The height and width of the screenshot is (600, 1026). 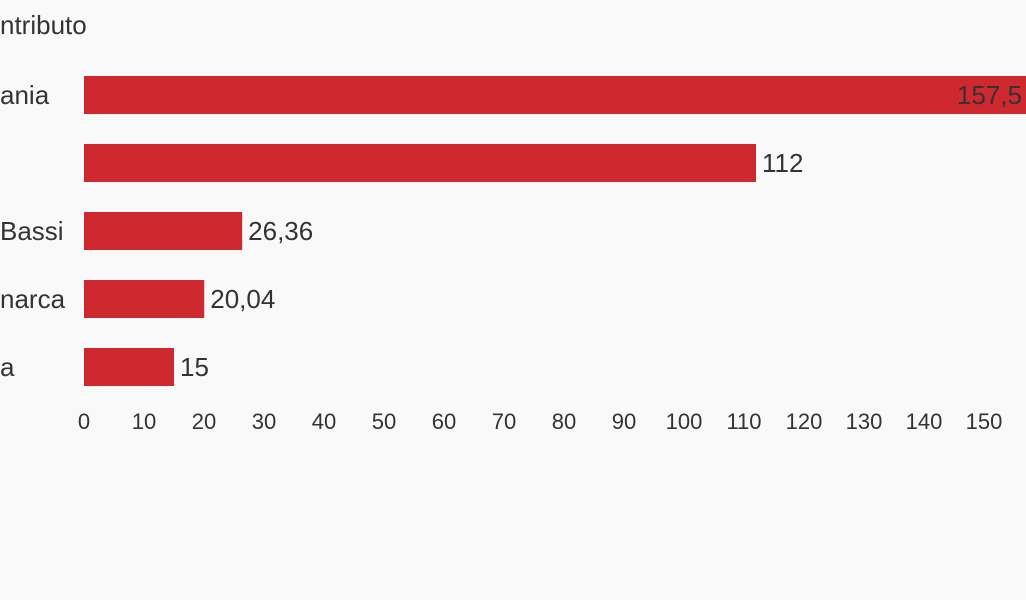 What do you see at coordinates (7, 367) in the screenshot?
I see `y-tick-label: a` at bounding box center [7, 367].